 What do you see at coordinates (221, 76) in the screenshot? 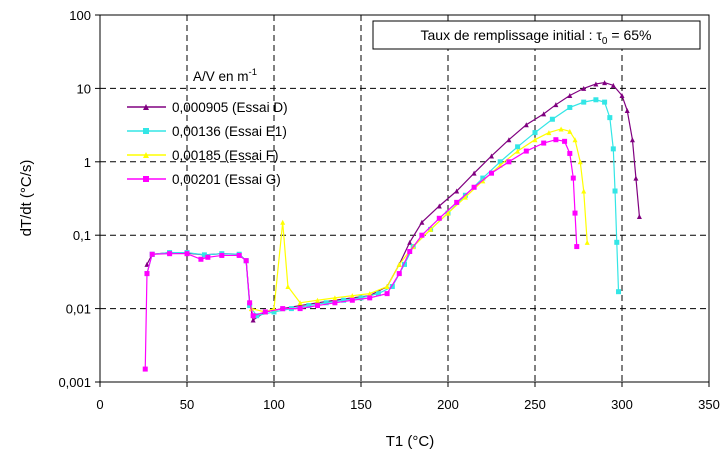
I see `legend-title-text: A/V en m` at bounding box center [221, 76].